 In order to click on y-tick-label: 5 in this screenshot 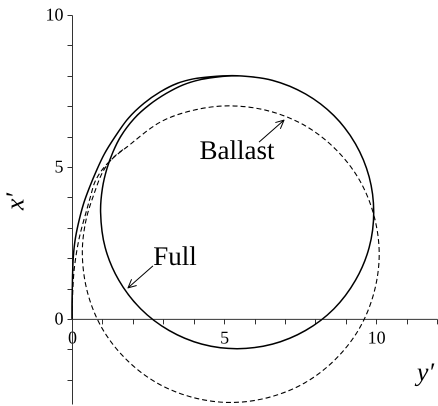, I will do `click(59, 166)`.